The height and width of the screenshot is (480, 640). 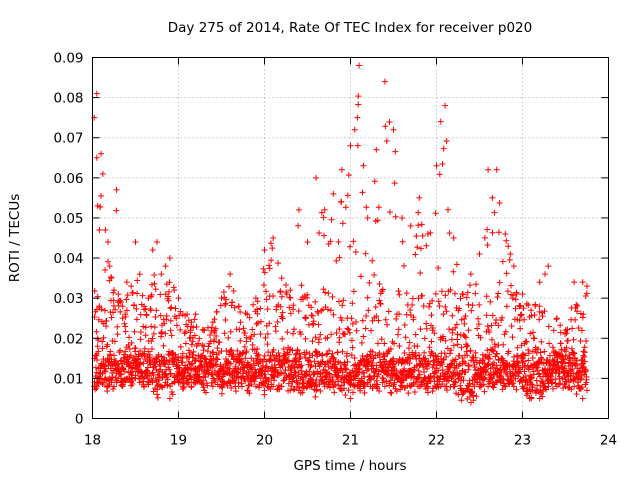 I want to click on y-tick-label: 0.05, so click(x=68, y=219).